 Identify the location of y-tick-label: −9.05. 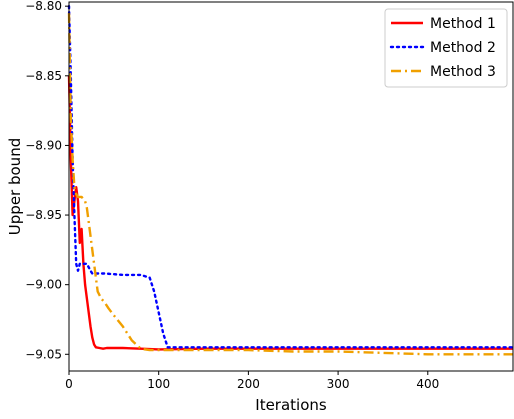
(43, 354).